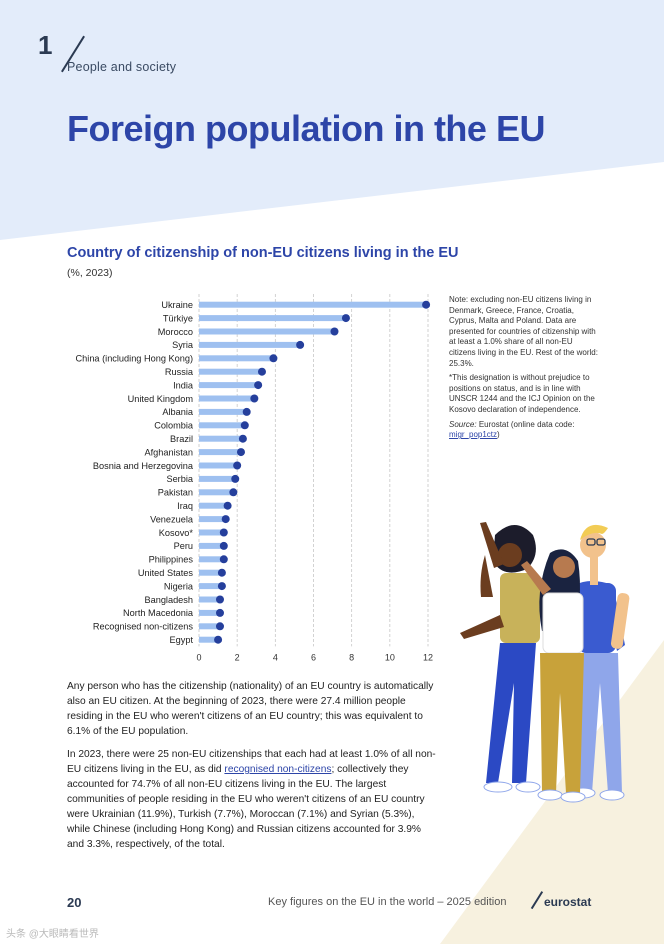  What do you see at coordinates (171, 560) in the screenshot?
I see `category-label: Philippines` at bounding box center [171, 560].